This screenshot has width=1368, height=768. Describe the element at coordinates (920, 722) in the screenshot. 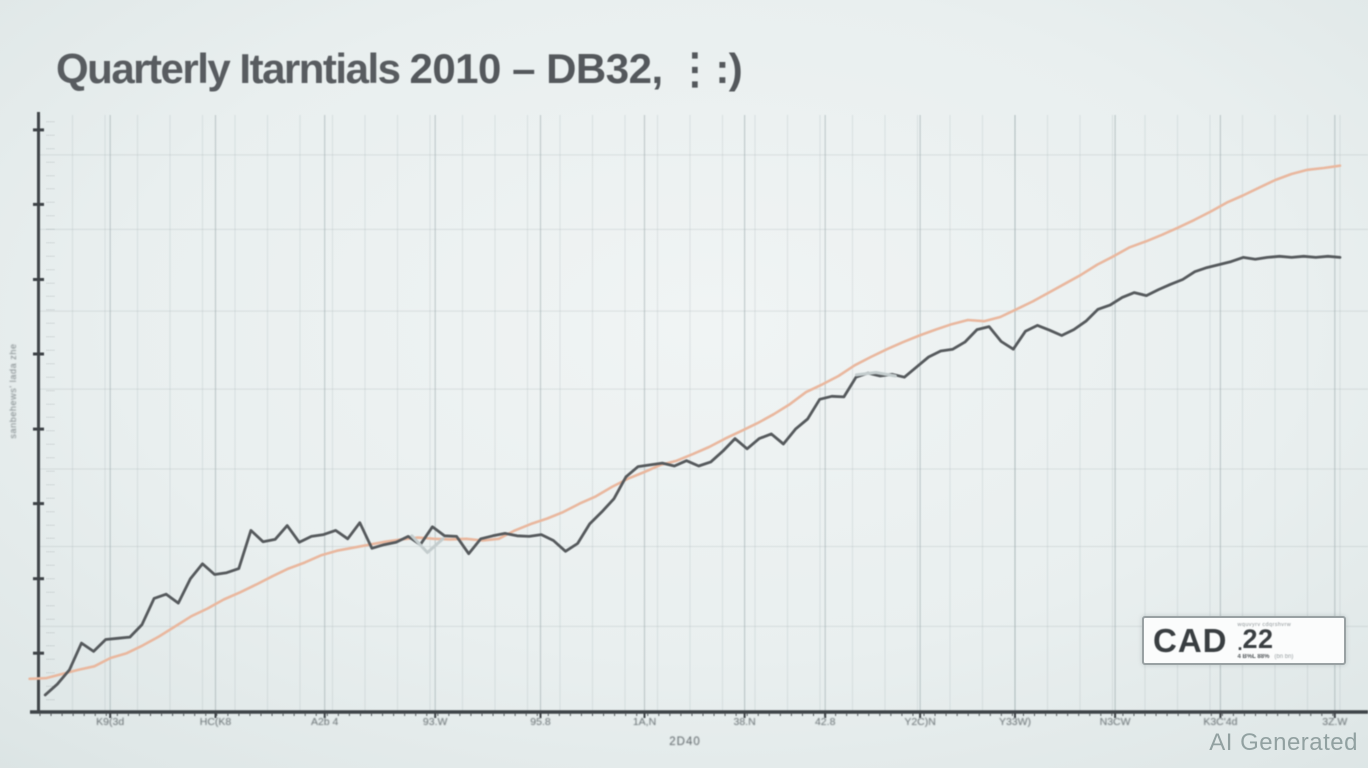

I see `x-tick-label: Y2C)N` at that location.